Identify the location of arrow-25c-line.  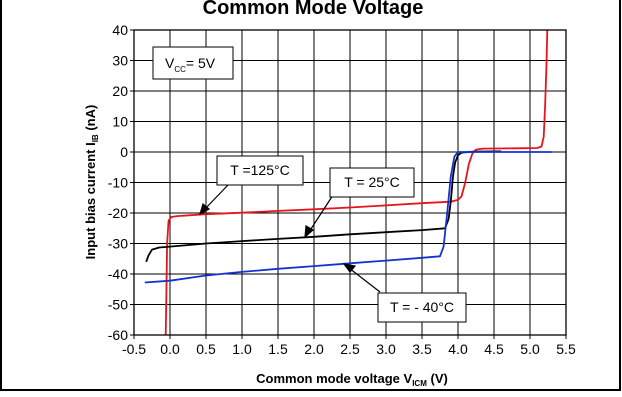
(322, 212).